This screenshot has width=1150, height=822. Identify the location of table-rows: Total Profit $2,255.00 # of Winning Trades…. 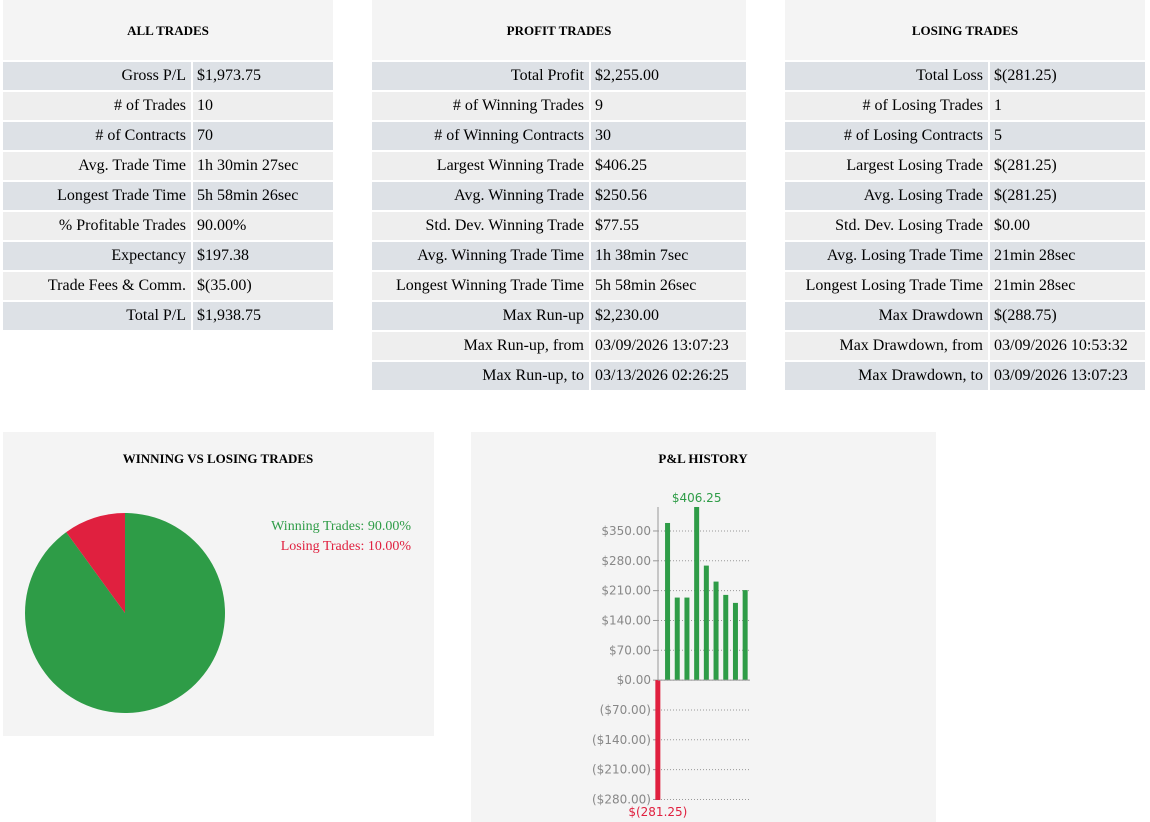
(559, 227).